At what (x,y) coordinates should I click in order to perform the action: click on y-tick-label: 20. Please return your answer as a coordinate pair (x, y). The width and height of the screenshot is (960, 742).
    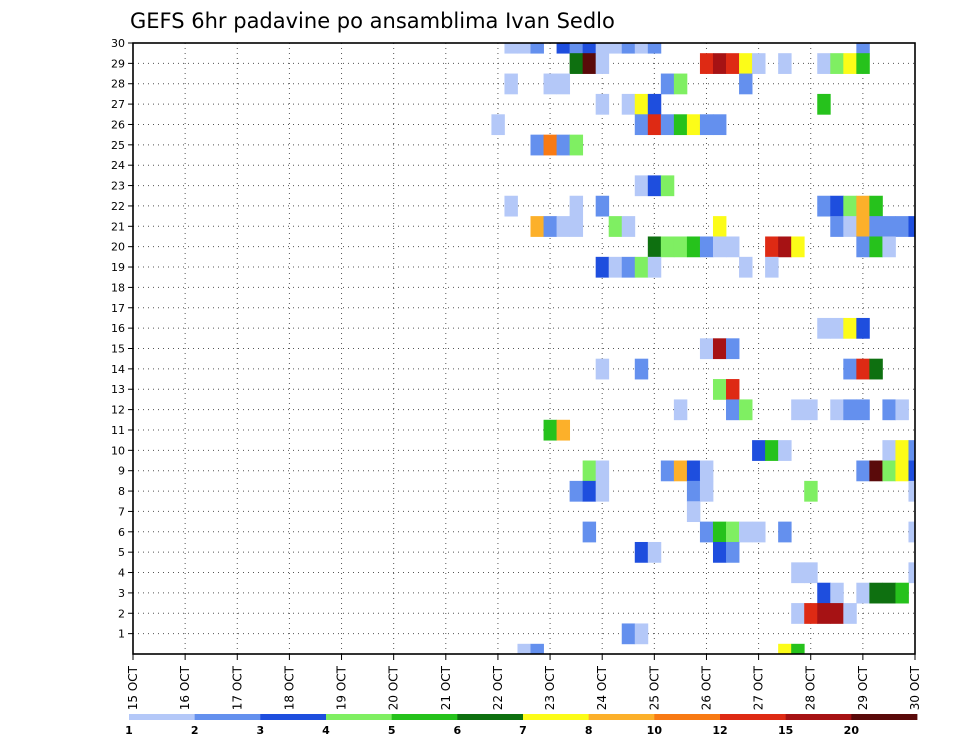
    Looking at the image, I should click on (118, 247).